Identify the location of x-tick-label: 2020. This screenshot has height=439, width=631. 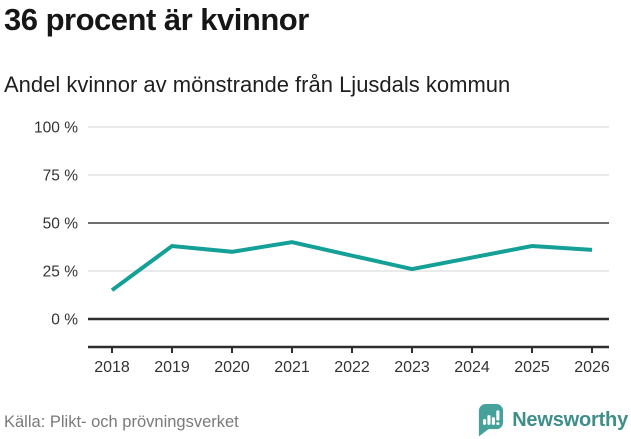
(232, 367).